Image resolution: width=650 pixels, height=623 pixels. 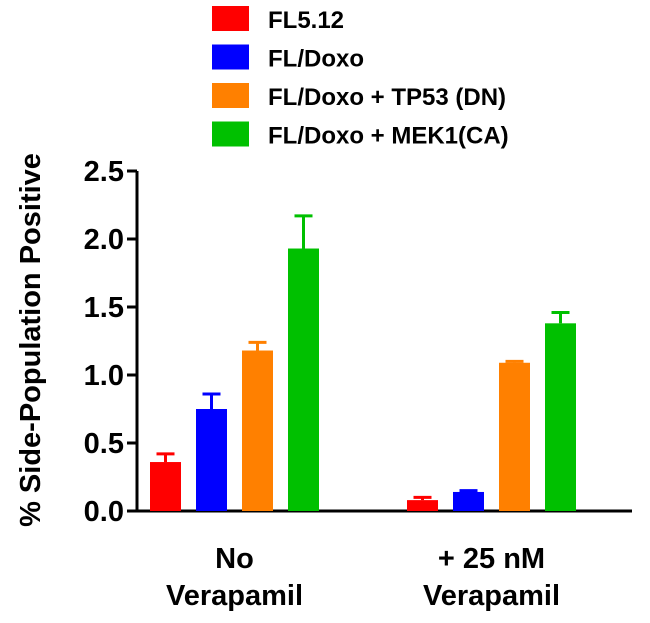 What do you see at coordinates (387, 97) in the screenshot?
I see `legend-label: FL/Doxo + TP53 (DN)` at bounding box center [387, 97].